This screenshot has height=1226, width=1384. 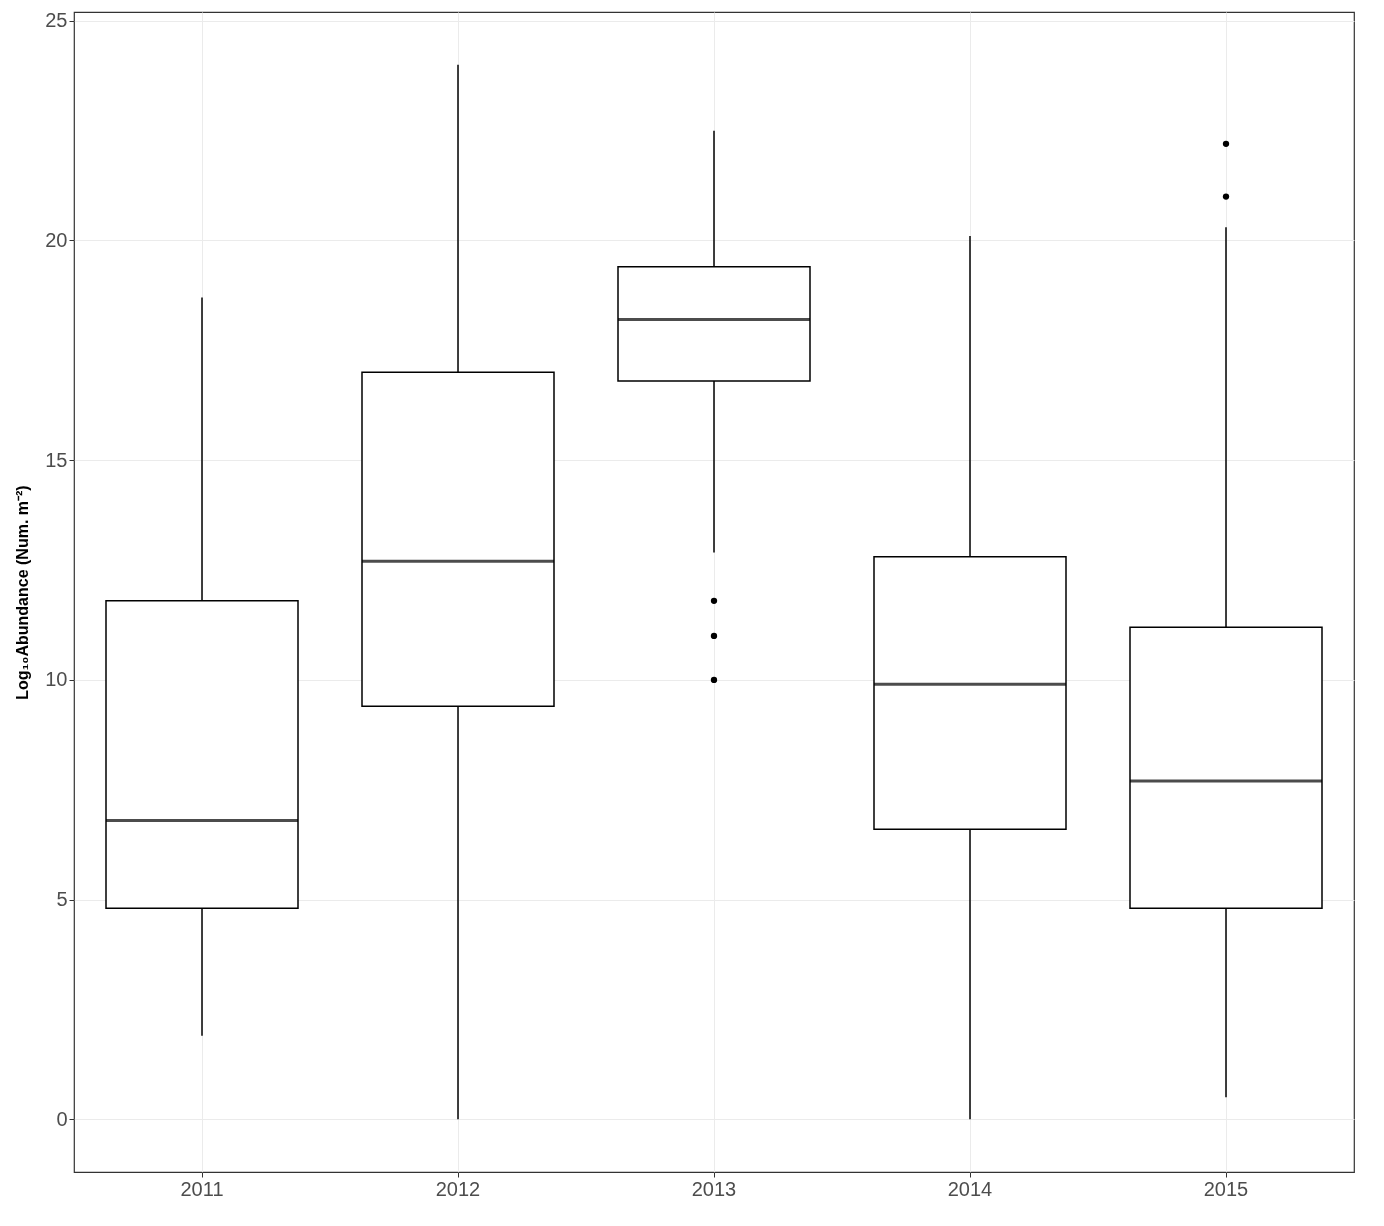 What do you see at coordinates (1226, 1188) in the screenshot?
I see `x-tick-label: 2015` at bounding box center [1226, 1188].